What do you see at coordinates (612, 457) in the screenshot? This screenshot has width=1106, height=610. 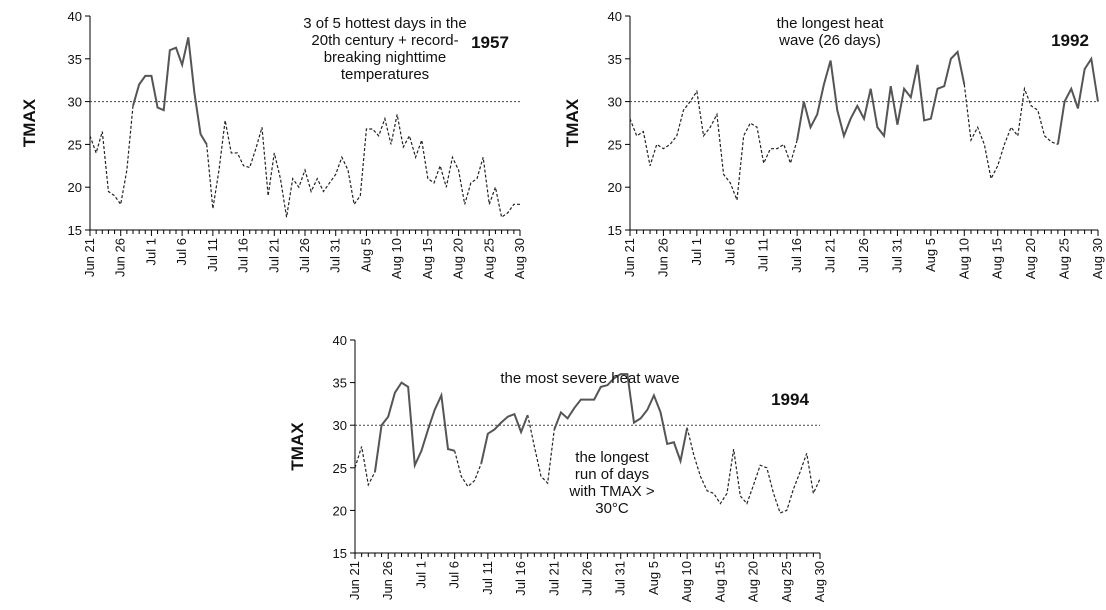 I see `annotation: the longest` at bounding box center [612, 457].